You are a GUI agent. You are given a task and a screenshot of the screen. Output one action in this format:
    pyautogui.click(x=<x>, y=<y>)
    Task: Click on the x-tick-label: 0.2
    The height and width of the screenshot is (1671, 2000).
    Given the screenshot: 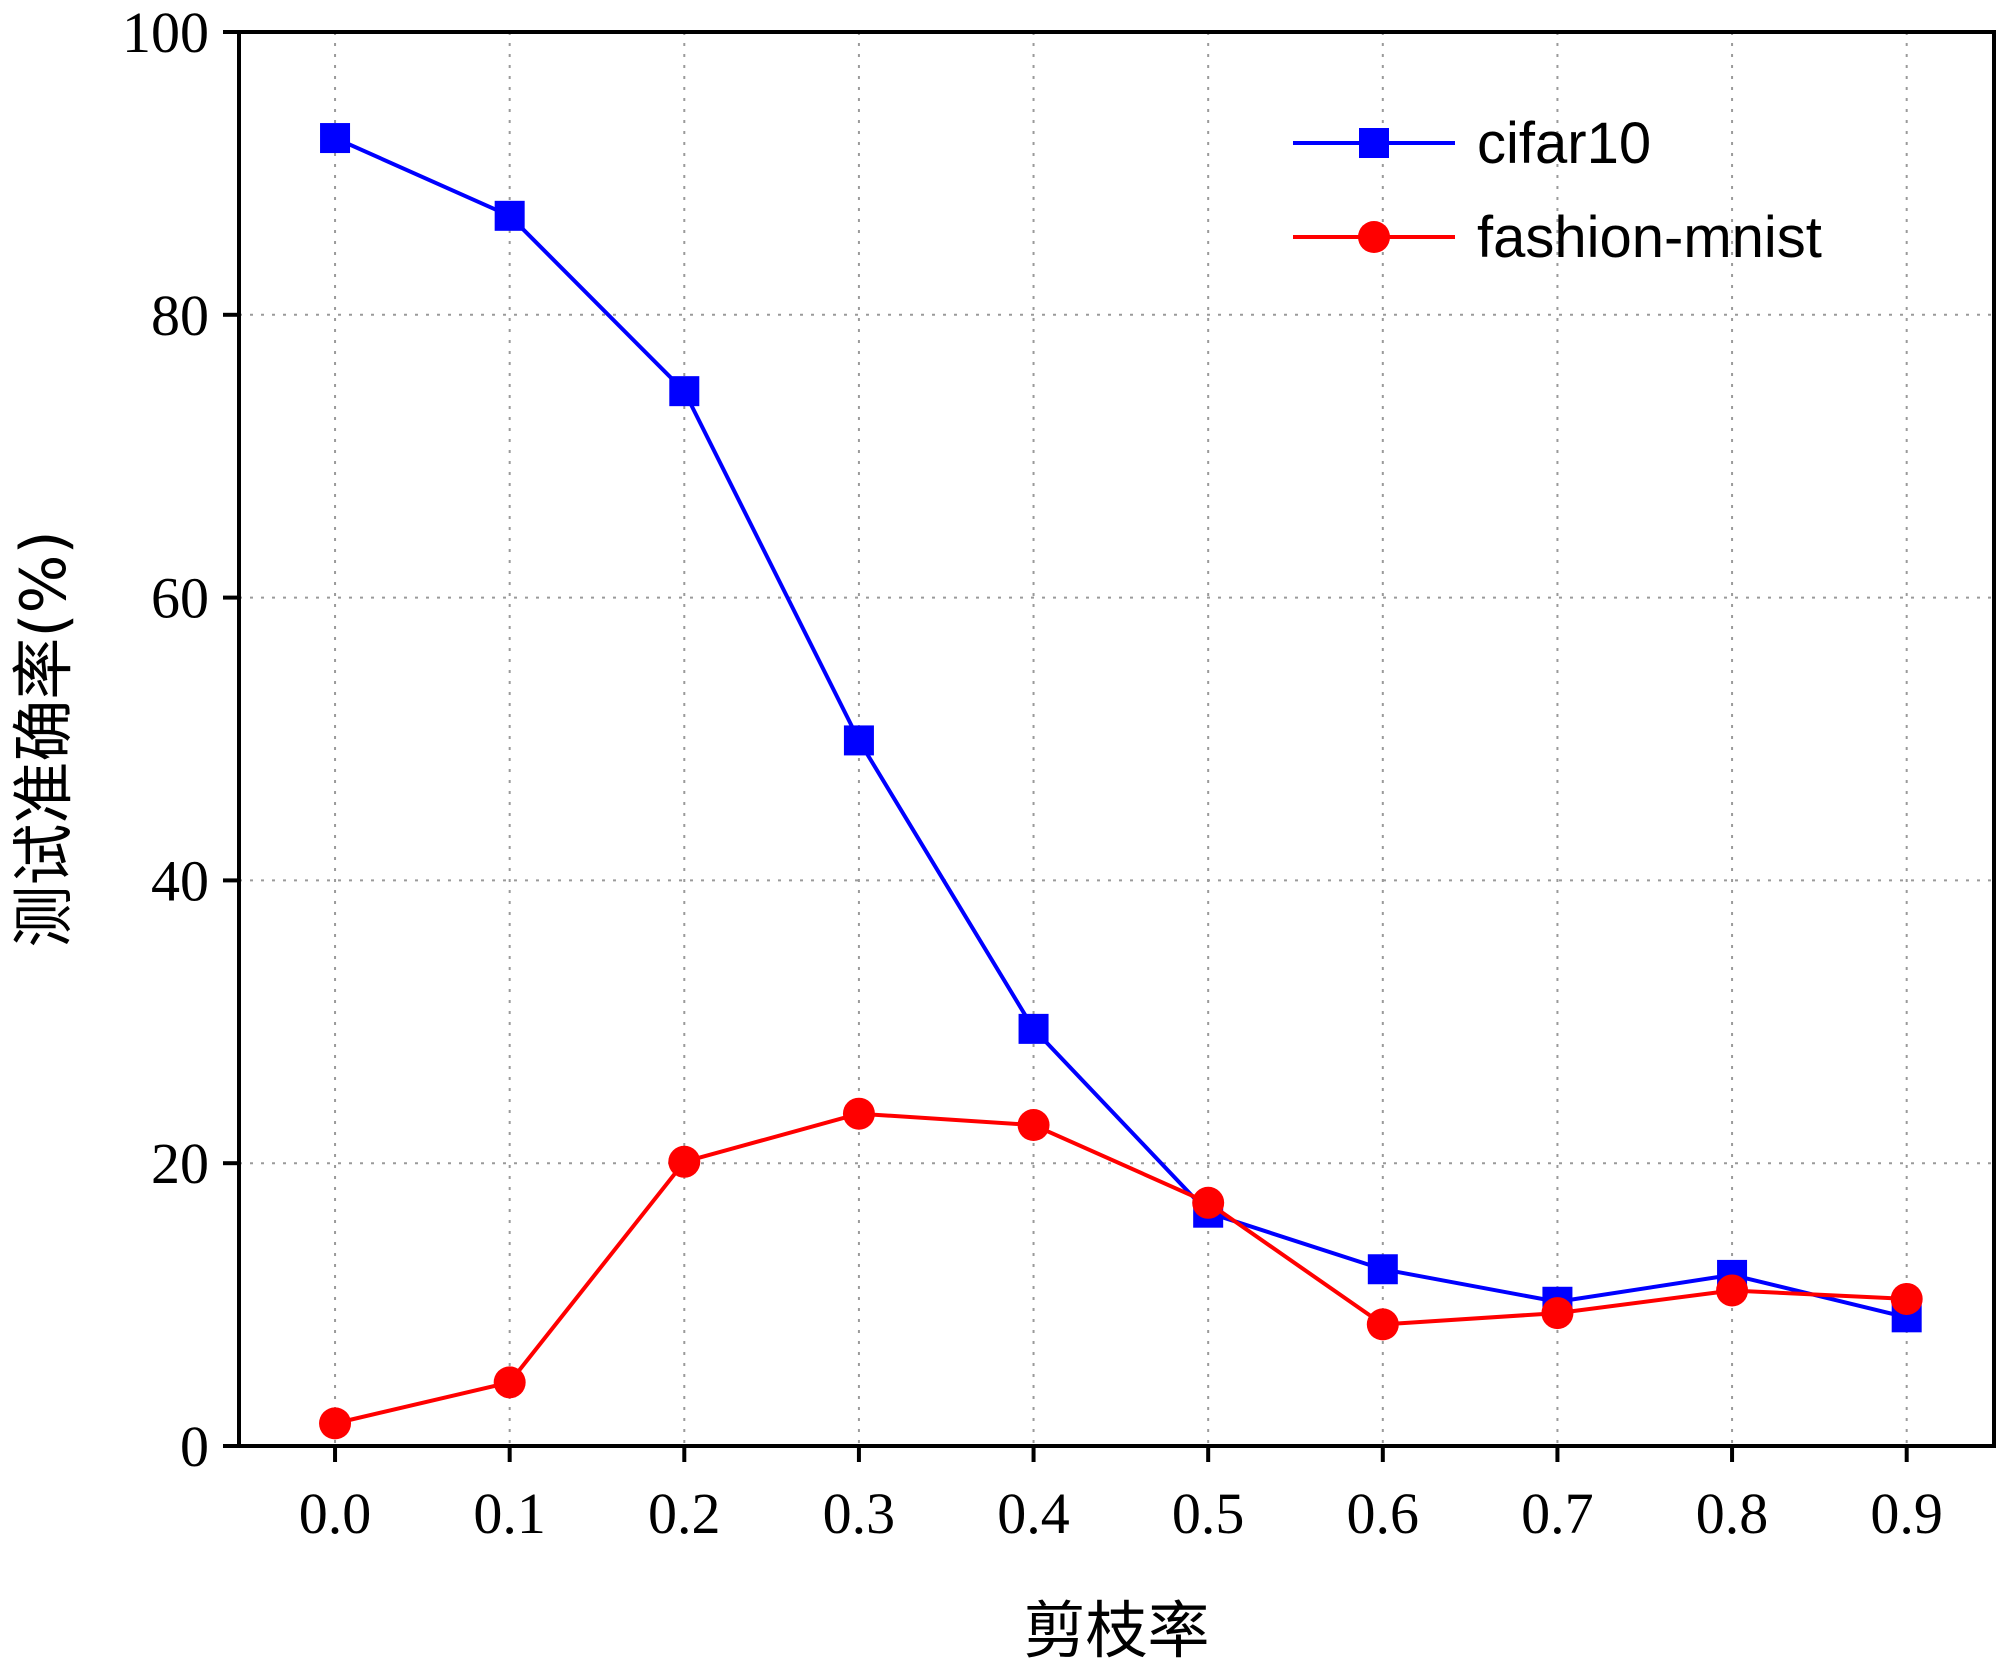 What is the action you would take?
    pyautogui.click(x=684, y=1513)
    